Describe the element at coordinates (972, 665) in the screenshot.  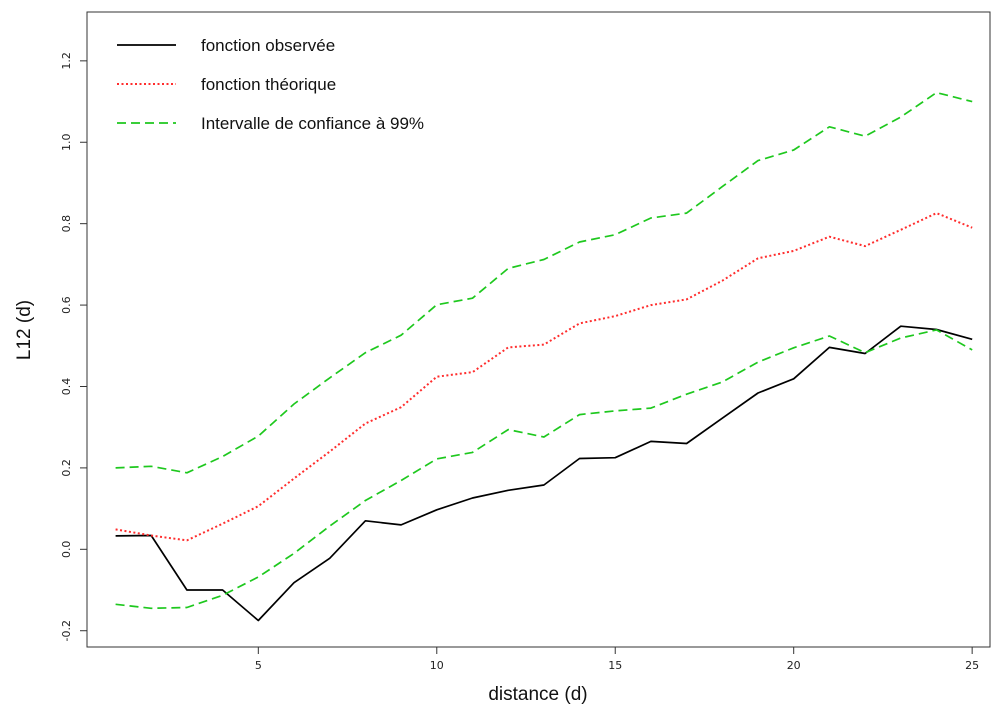
I see `x-tick-label: 25` at that location.